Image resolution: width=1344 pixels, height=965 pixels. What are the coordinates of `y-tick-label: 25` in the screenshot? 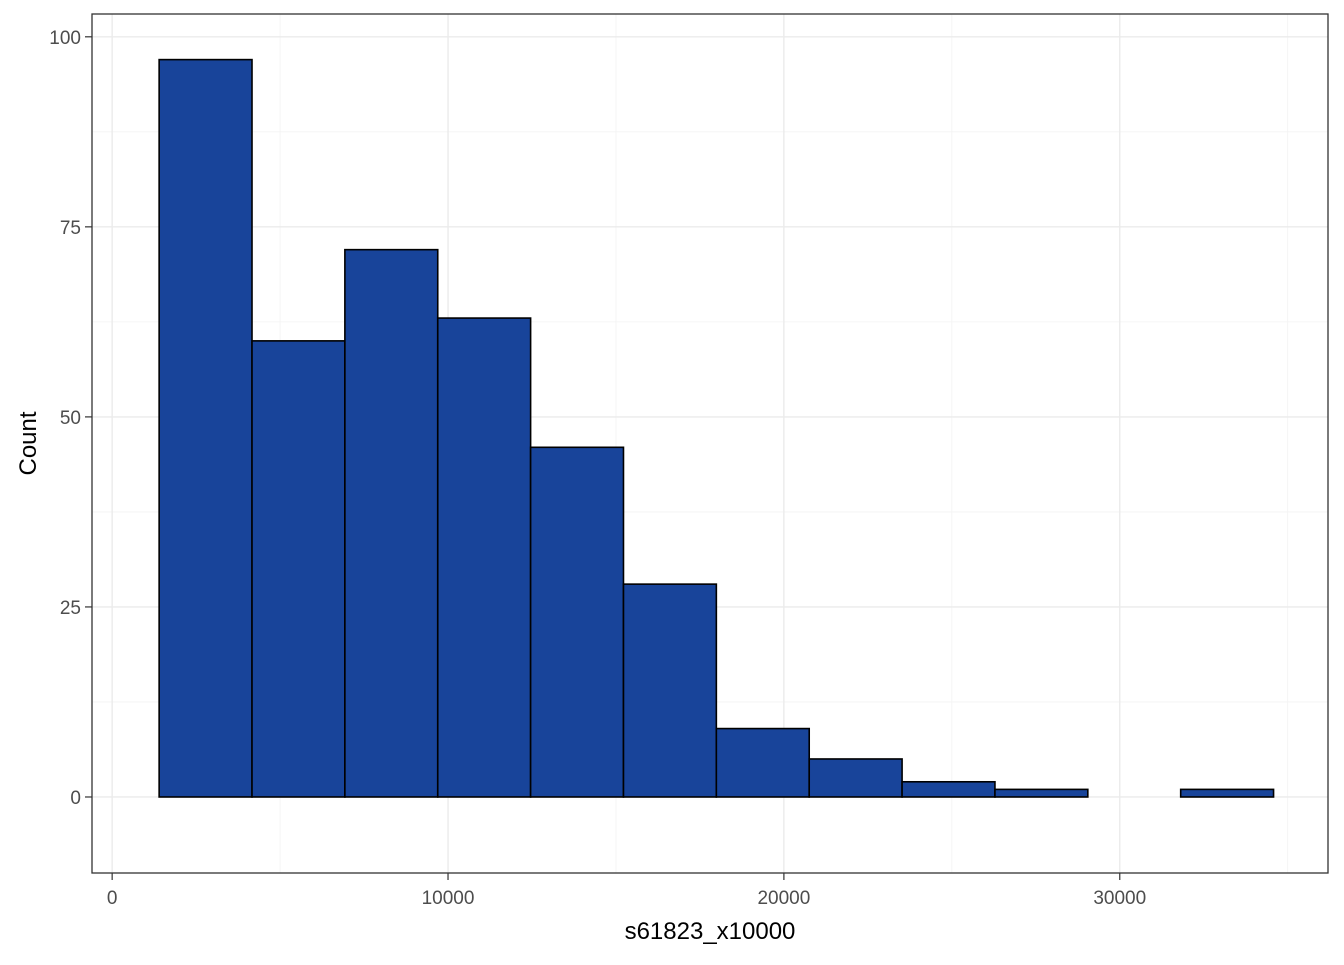 It's located at (70, 608).